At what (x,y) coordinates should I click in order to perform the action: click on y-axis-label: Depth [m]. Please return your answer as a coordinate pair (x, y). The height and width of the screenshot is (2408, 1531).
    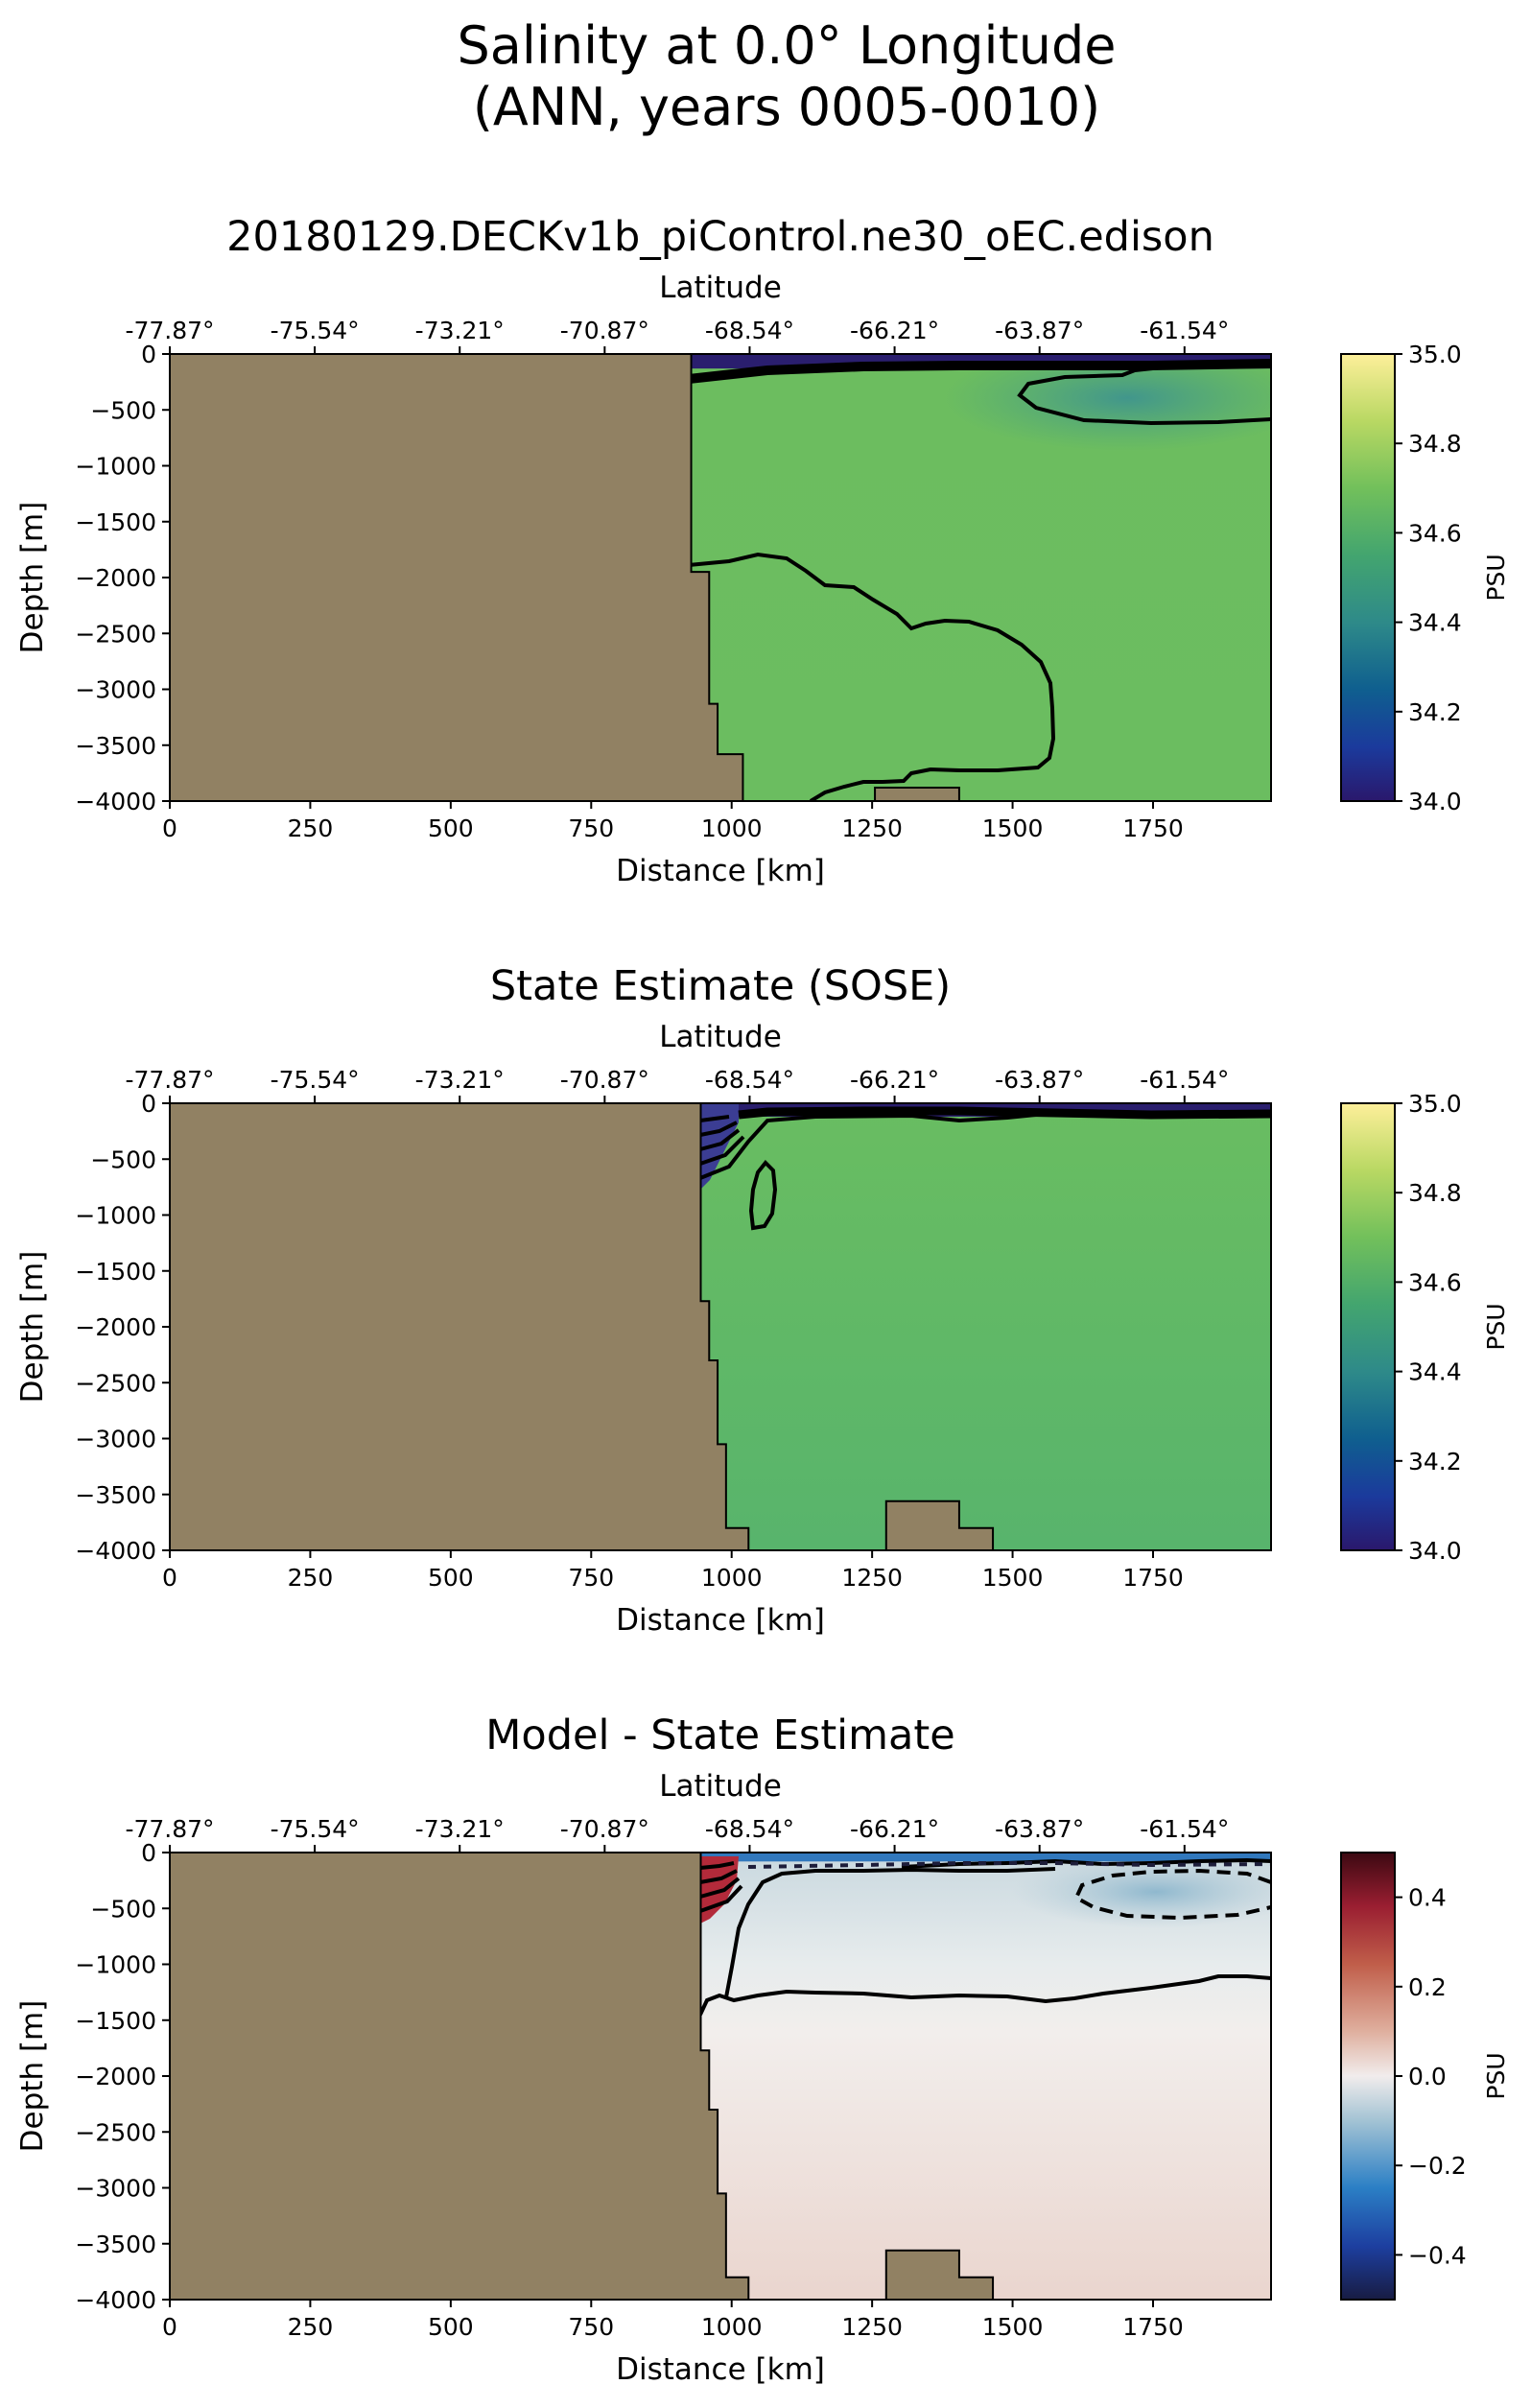
    Looking at the image, I should click on (32, 2076).